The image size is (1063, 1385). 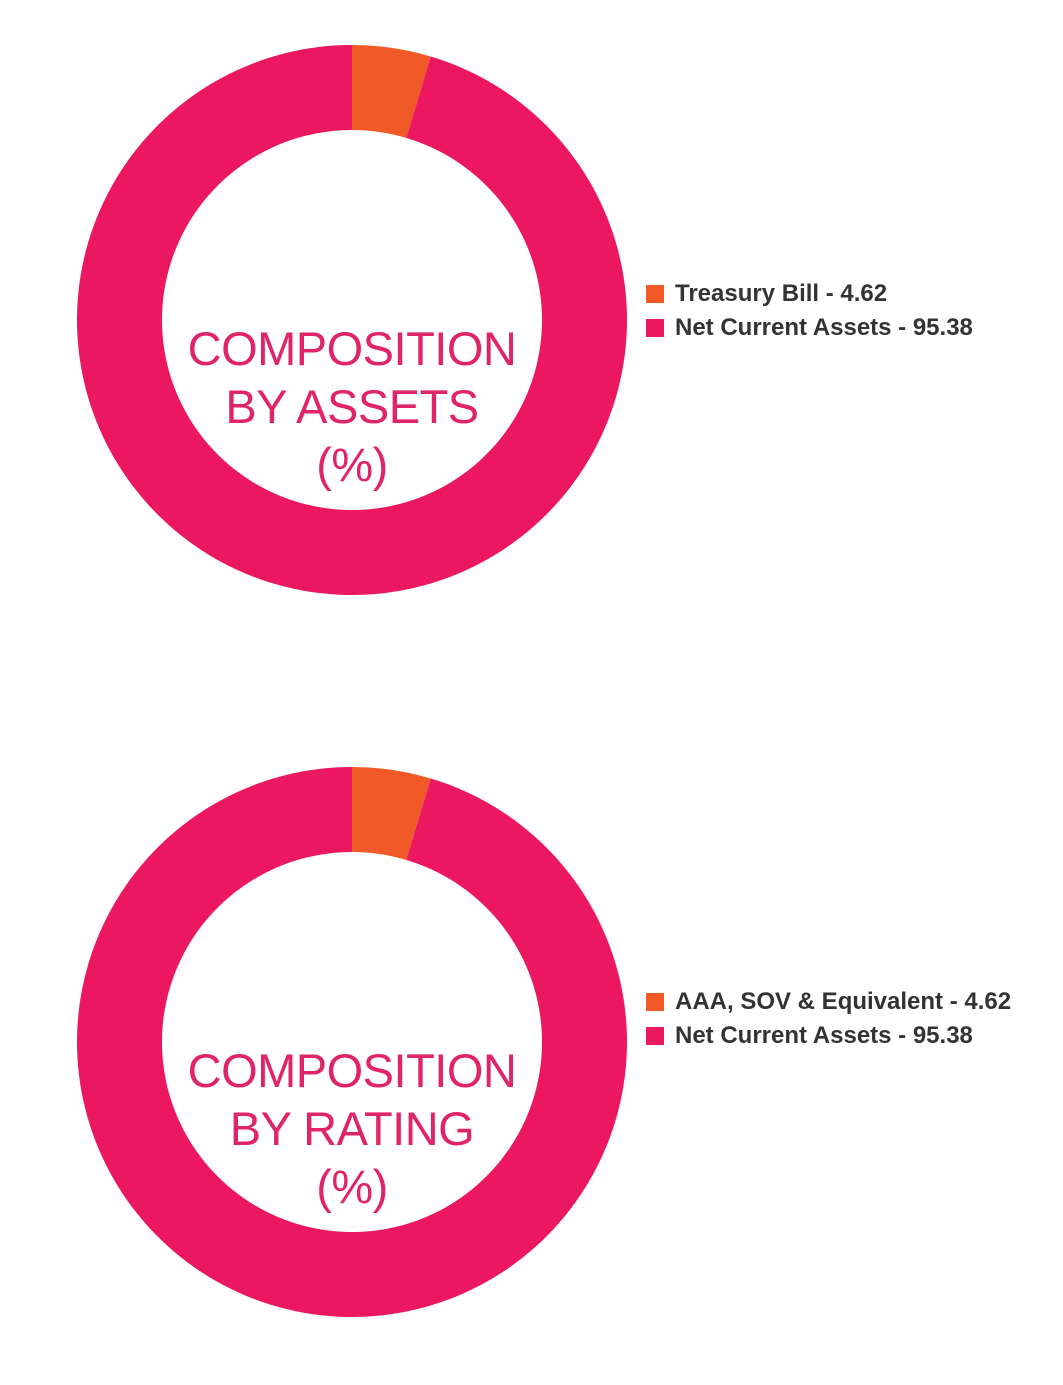 I want to click on chart-title: COMPOSITION BY ASSETS (%), so click(x=352, y=407).